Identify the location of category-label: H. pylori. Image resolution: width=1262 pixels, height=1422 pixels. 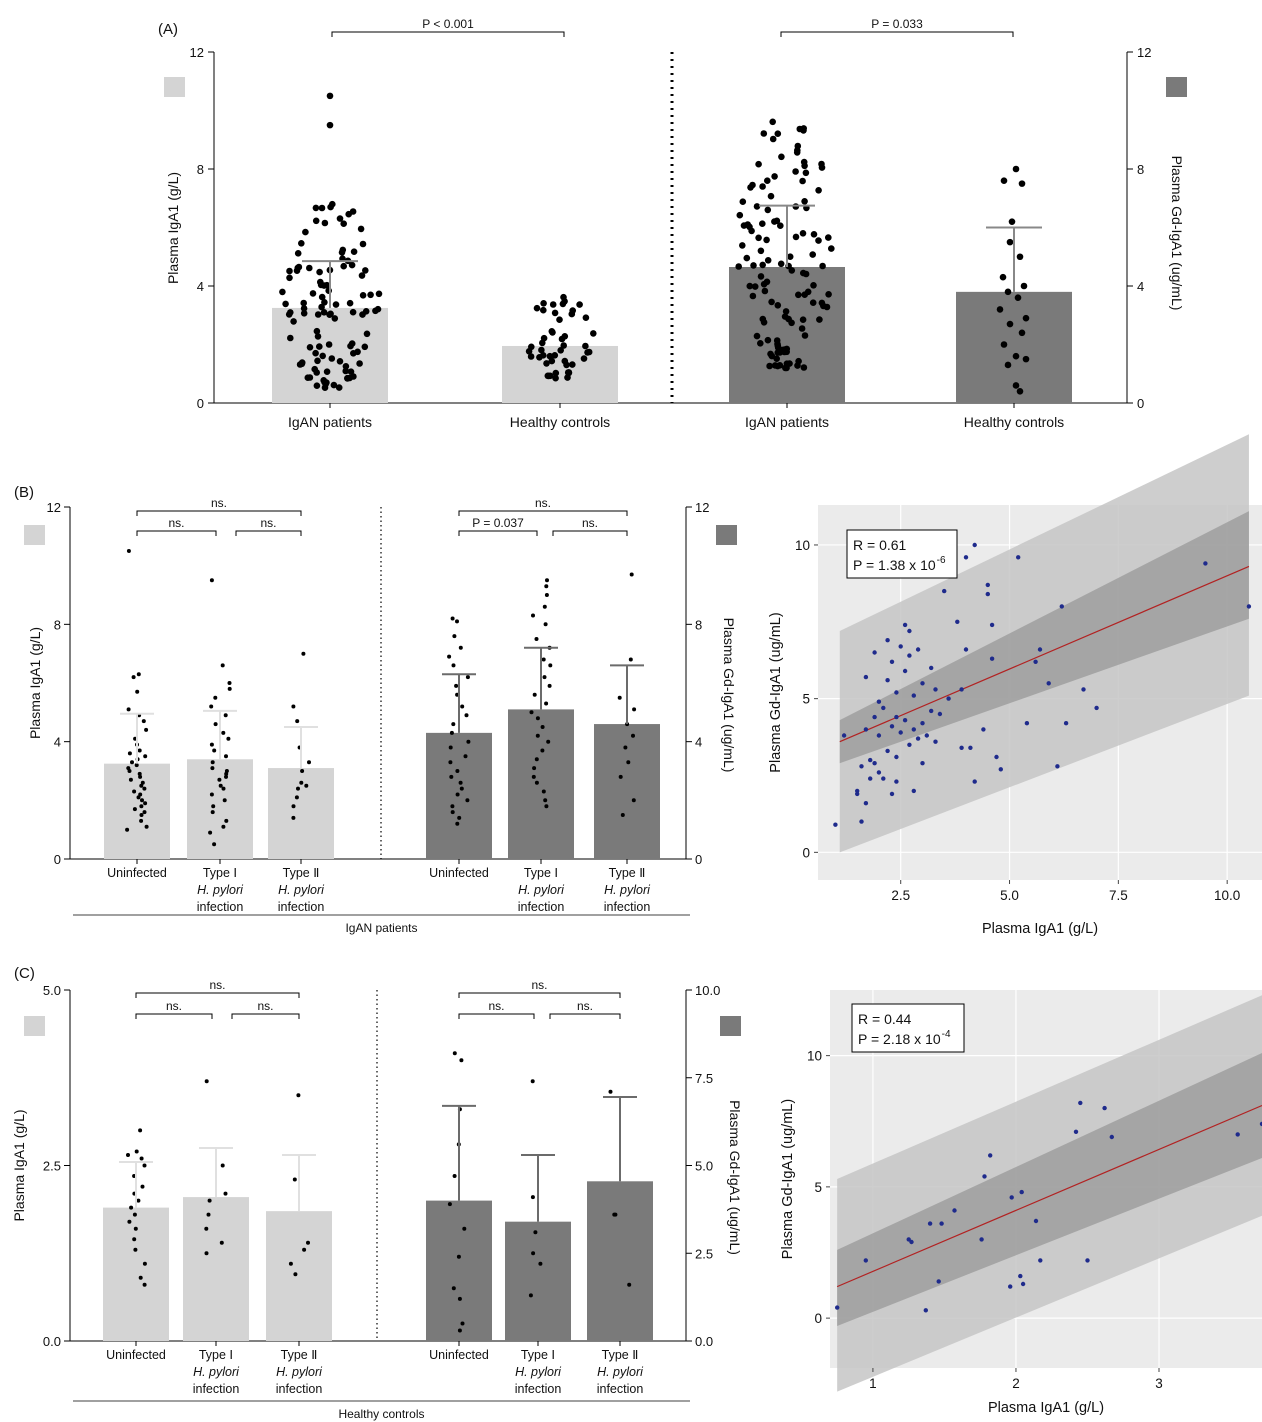
(299, 1372).